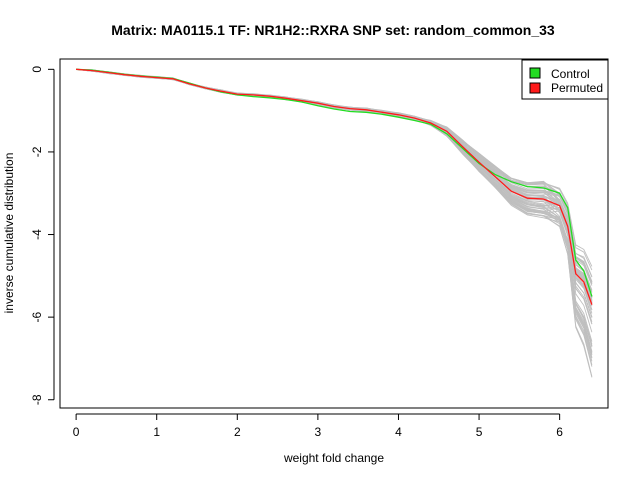 The width and height of the screenshot is (640, 480). I want to click on y-tick-label: -6, so click(37, 316).